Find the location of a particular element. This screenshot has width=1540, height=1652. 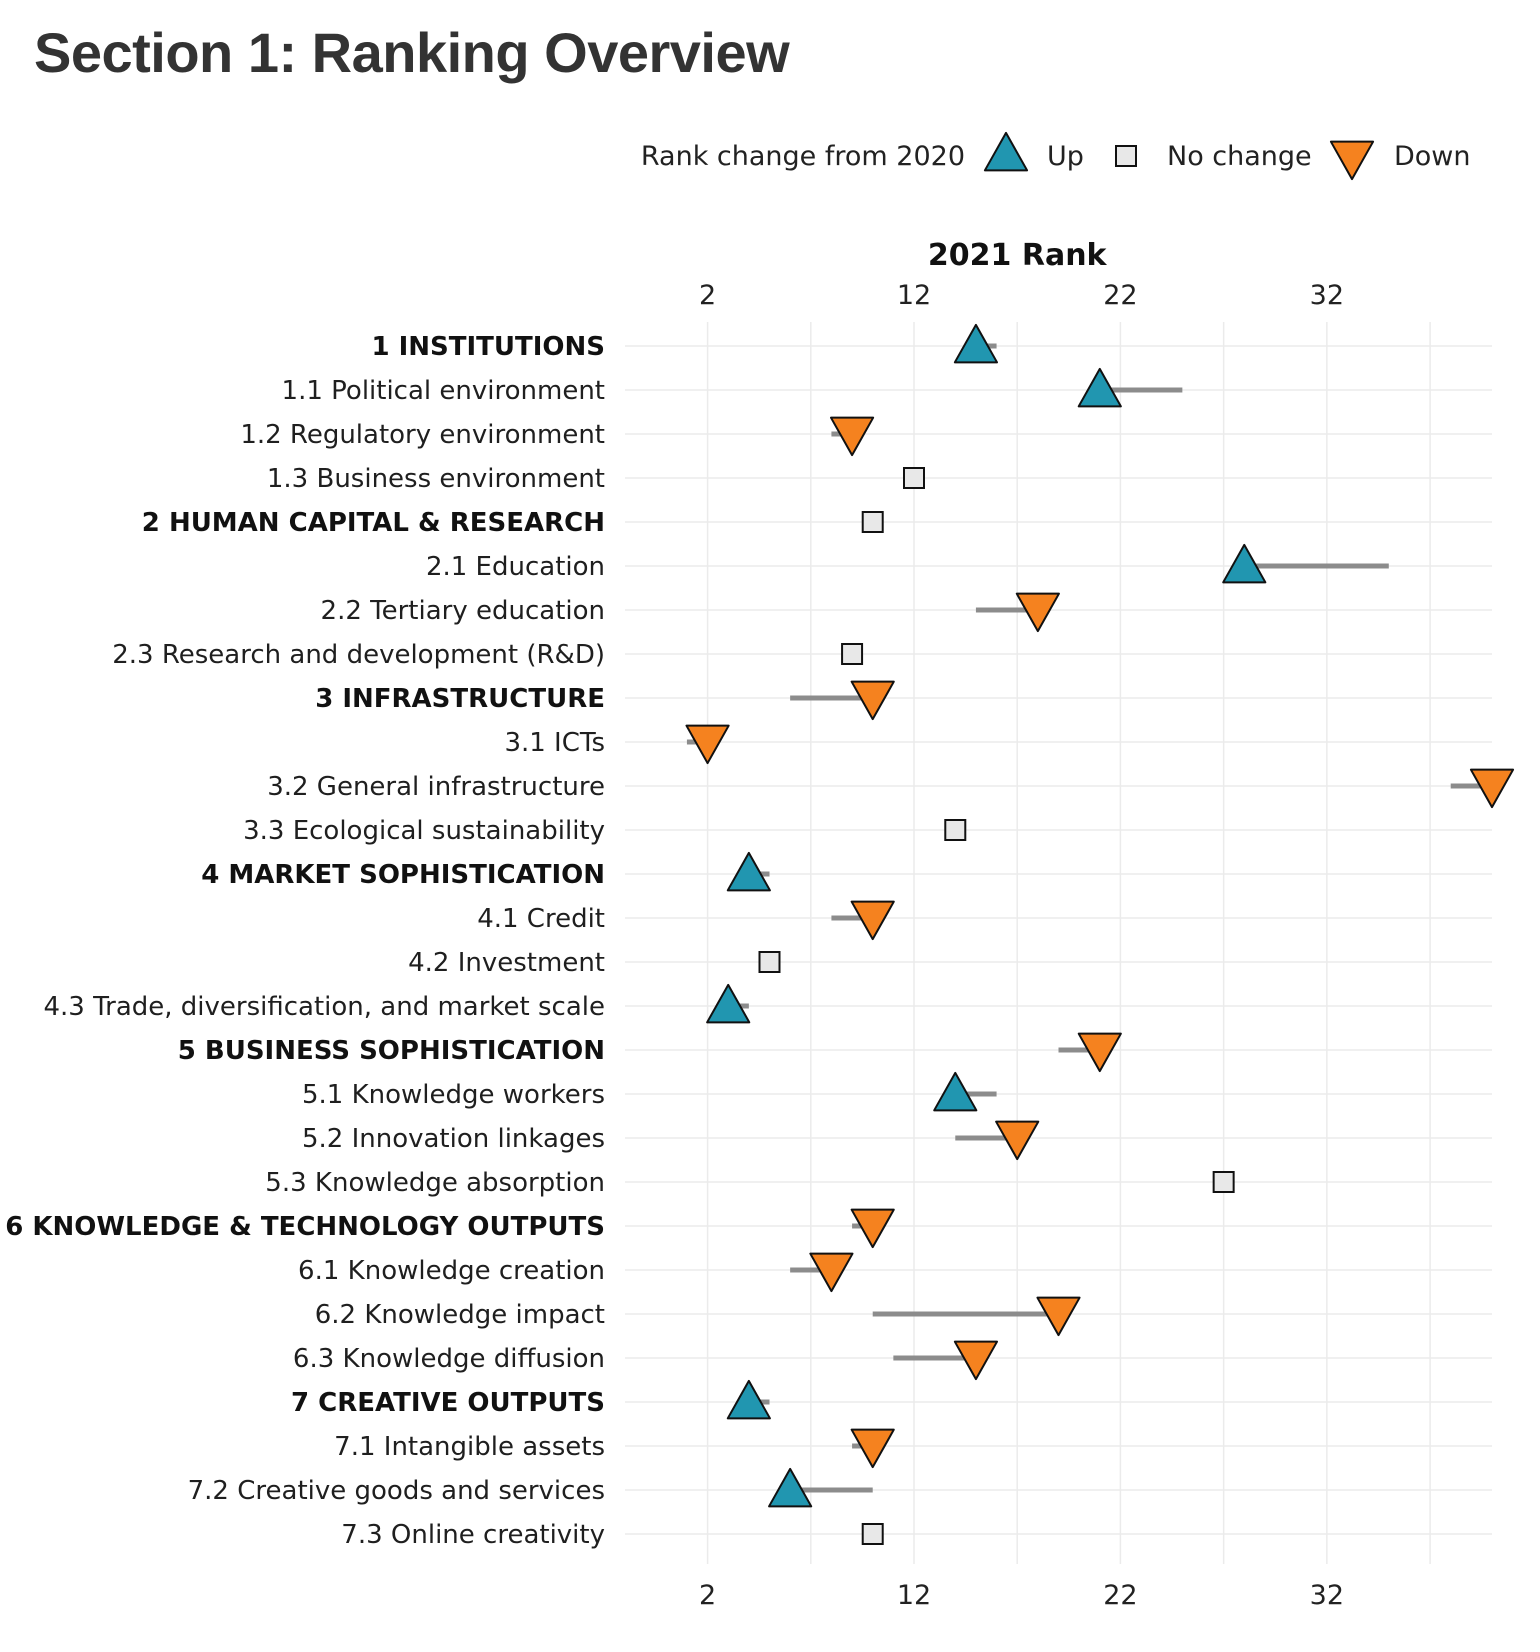

row-label: 3.3 Ecological sustainability is located at coordinates (424, 831).